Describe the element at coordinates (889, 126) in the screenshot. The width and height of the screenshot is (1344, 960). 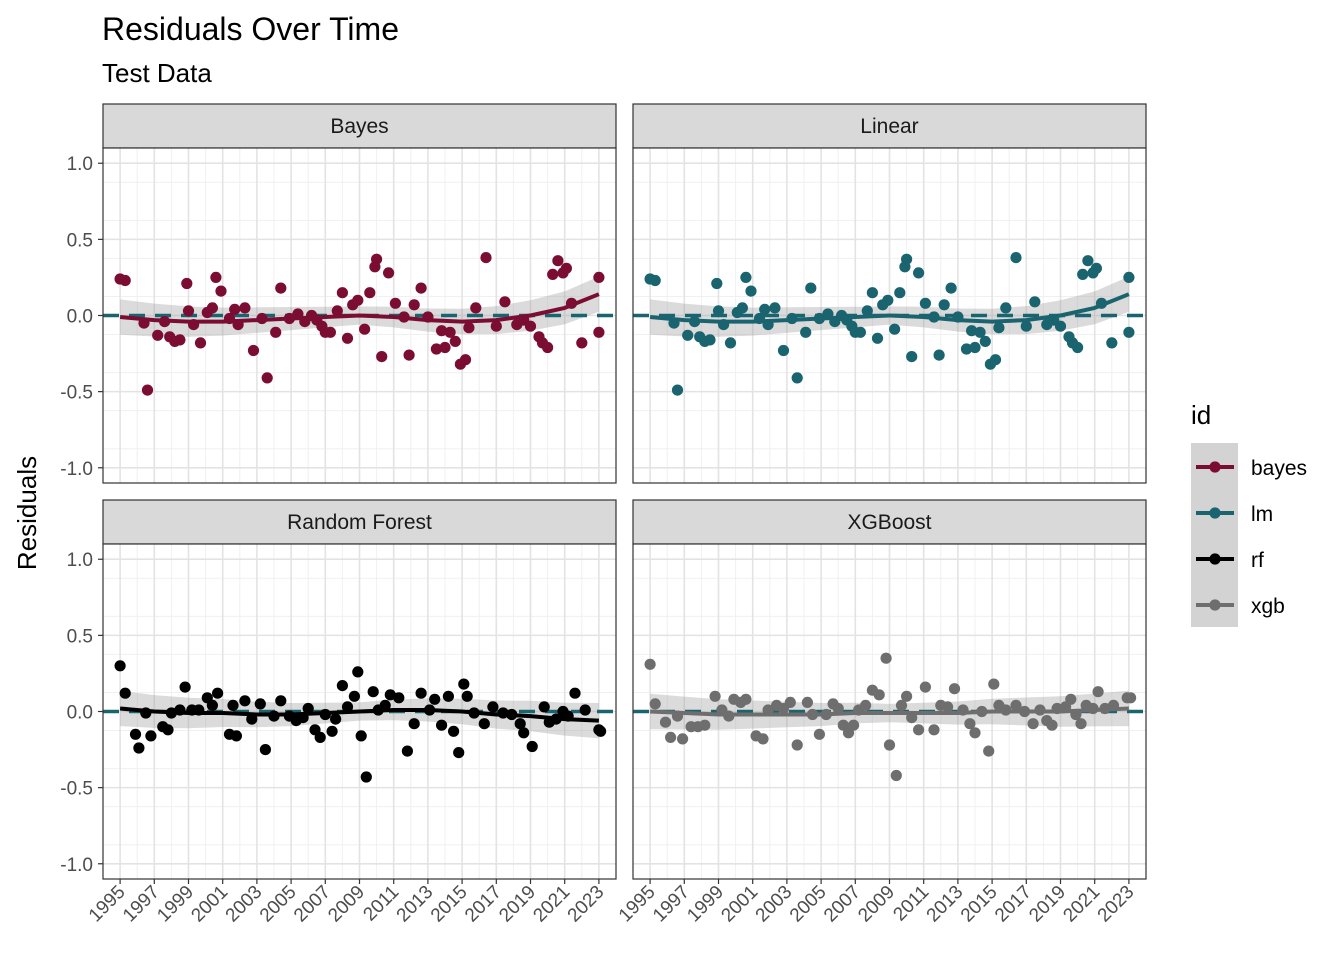
I see `strip-label: Linear` at that location.